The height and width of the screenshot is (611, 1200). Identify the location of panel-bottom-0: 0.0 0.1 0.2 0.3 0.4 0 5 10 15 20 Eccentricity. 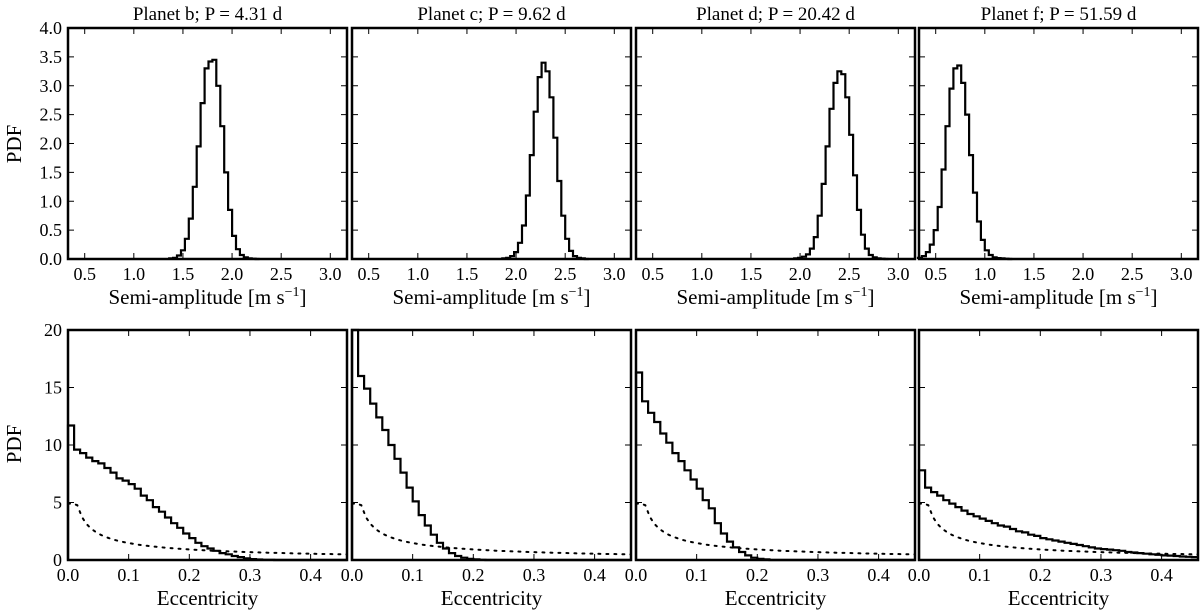
(196, 465).